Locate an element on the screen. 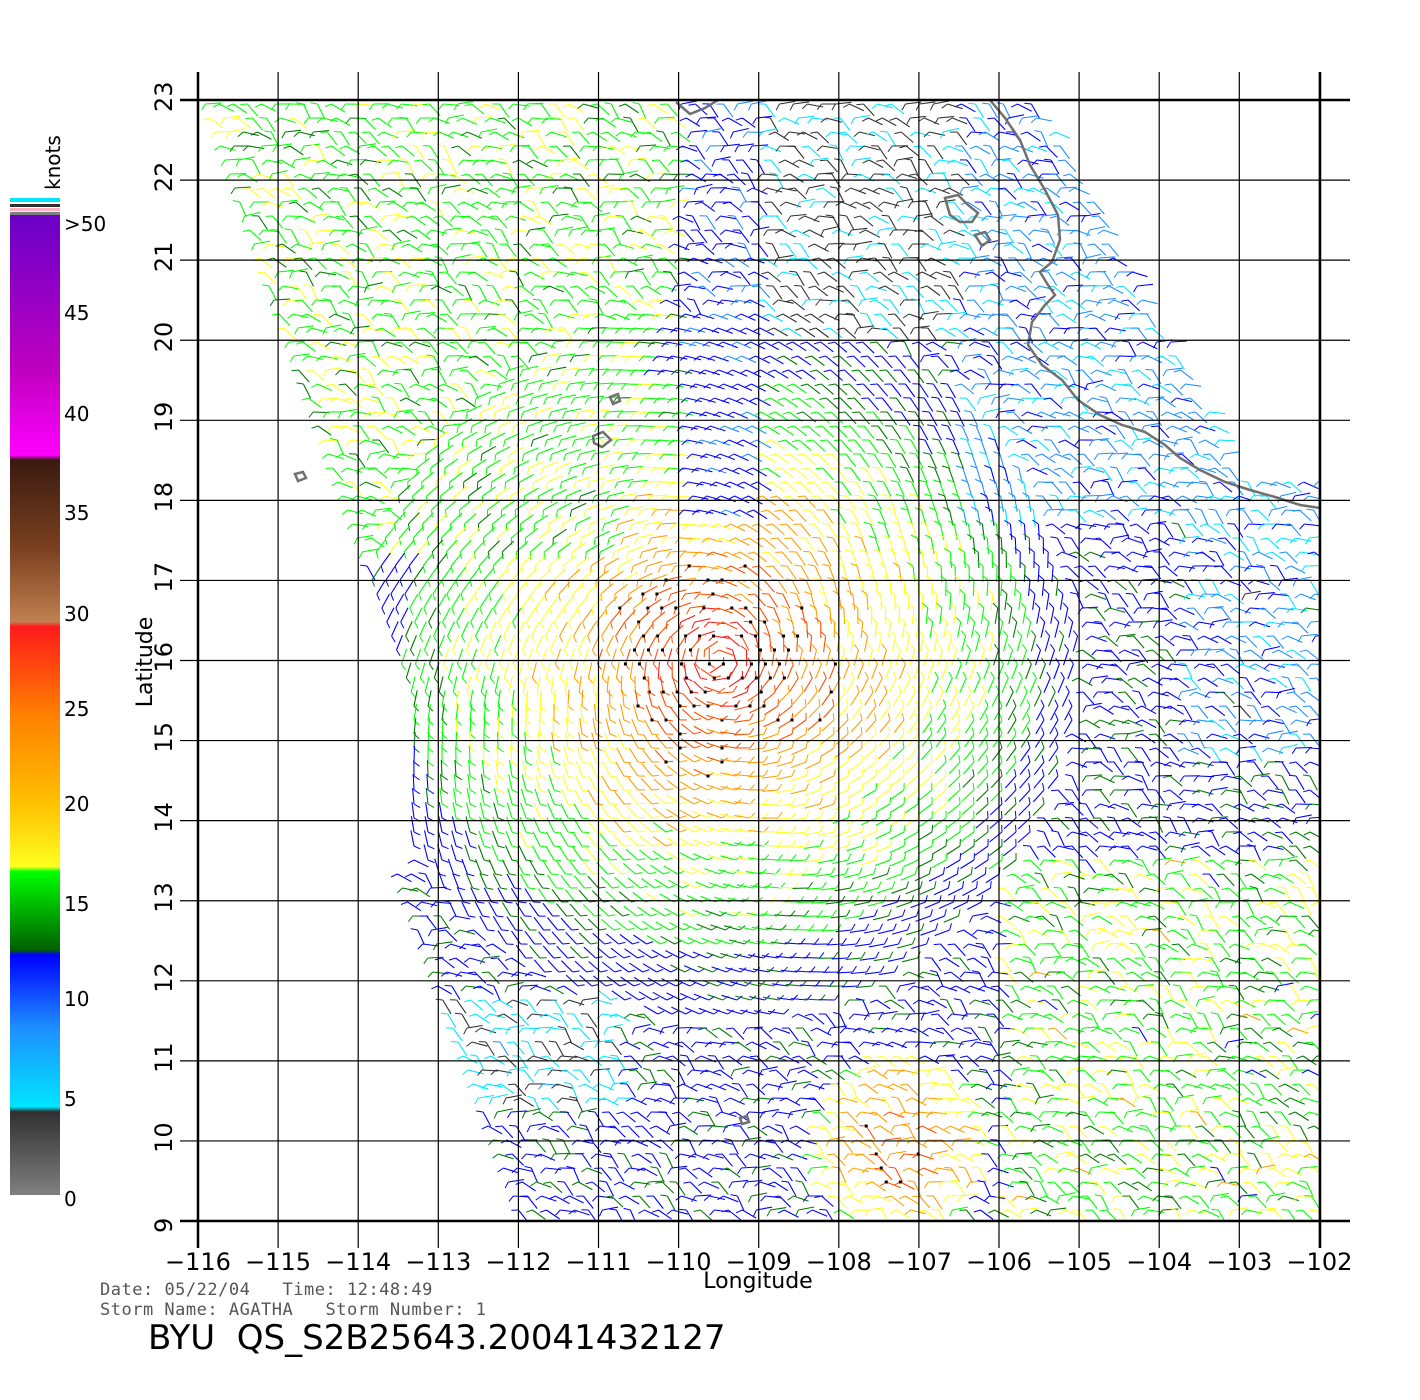 The width and height of the screenshot is (1420, 1400). rain-flag is located at coordinates (644, 636).